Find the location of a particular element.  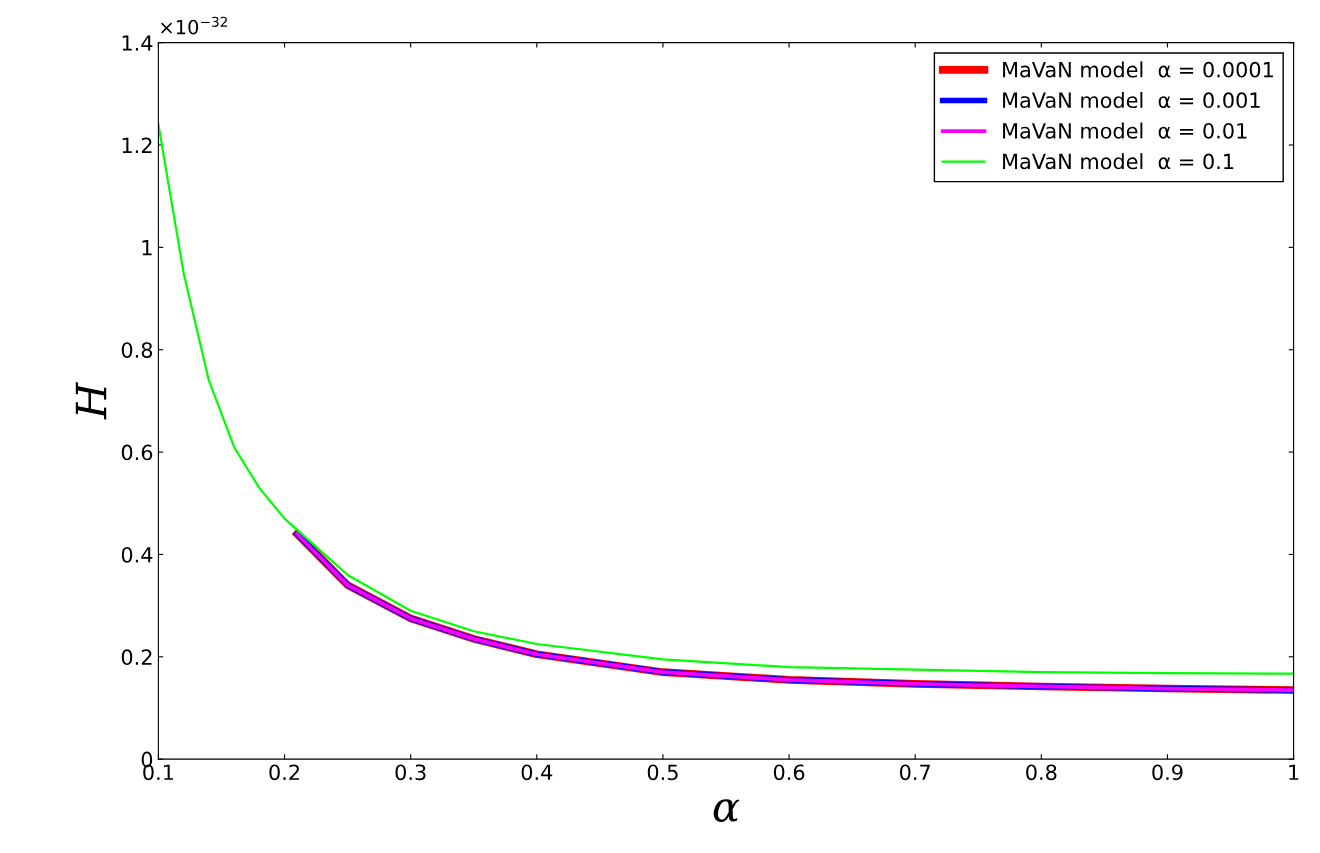

x-tick-label: 0.7 is located at coordinates (915, 772).